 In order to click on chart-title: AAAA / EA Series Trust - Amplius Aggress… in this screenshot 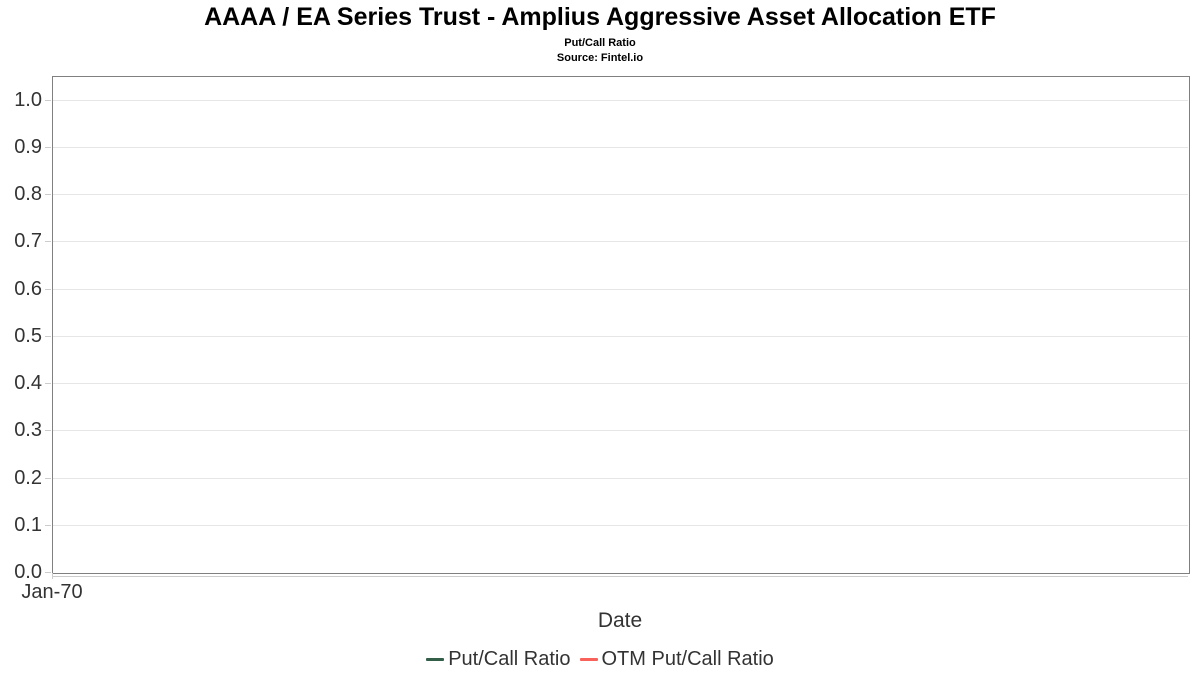, I will do `click(600, 17)`.